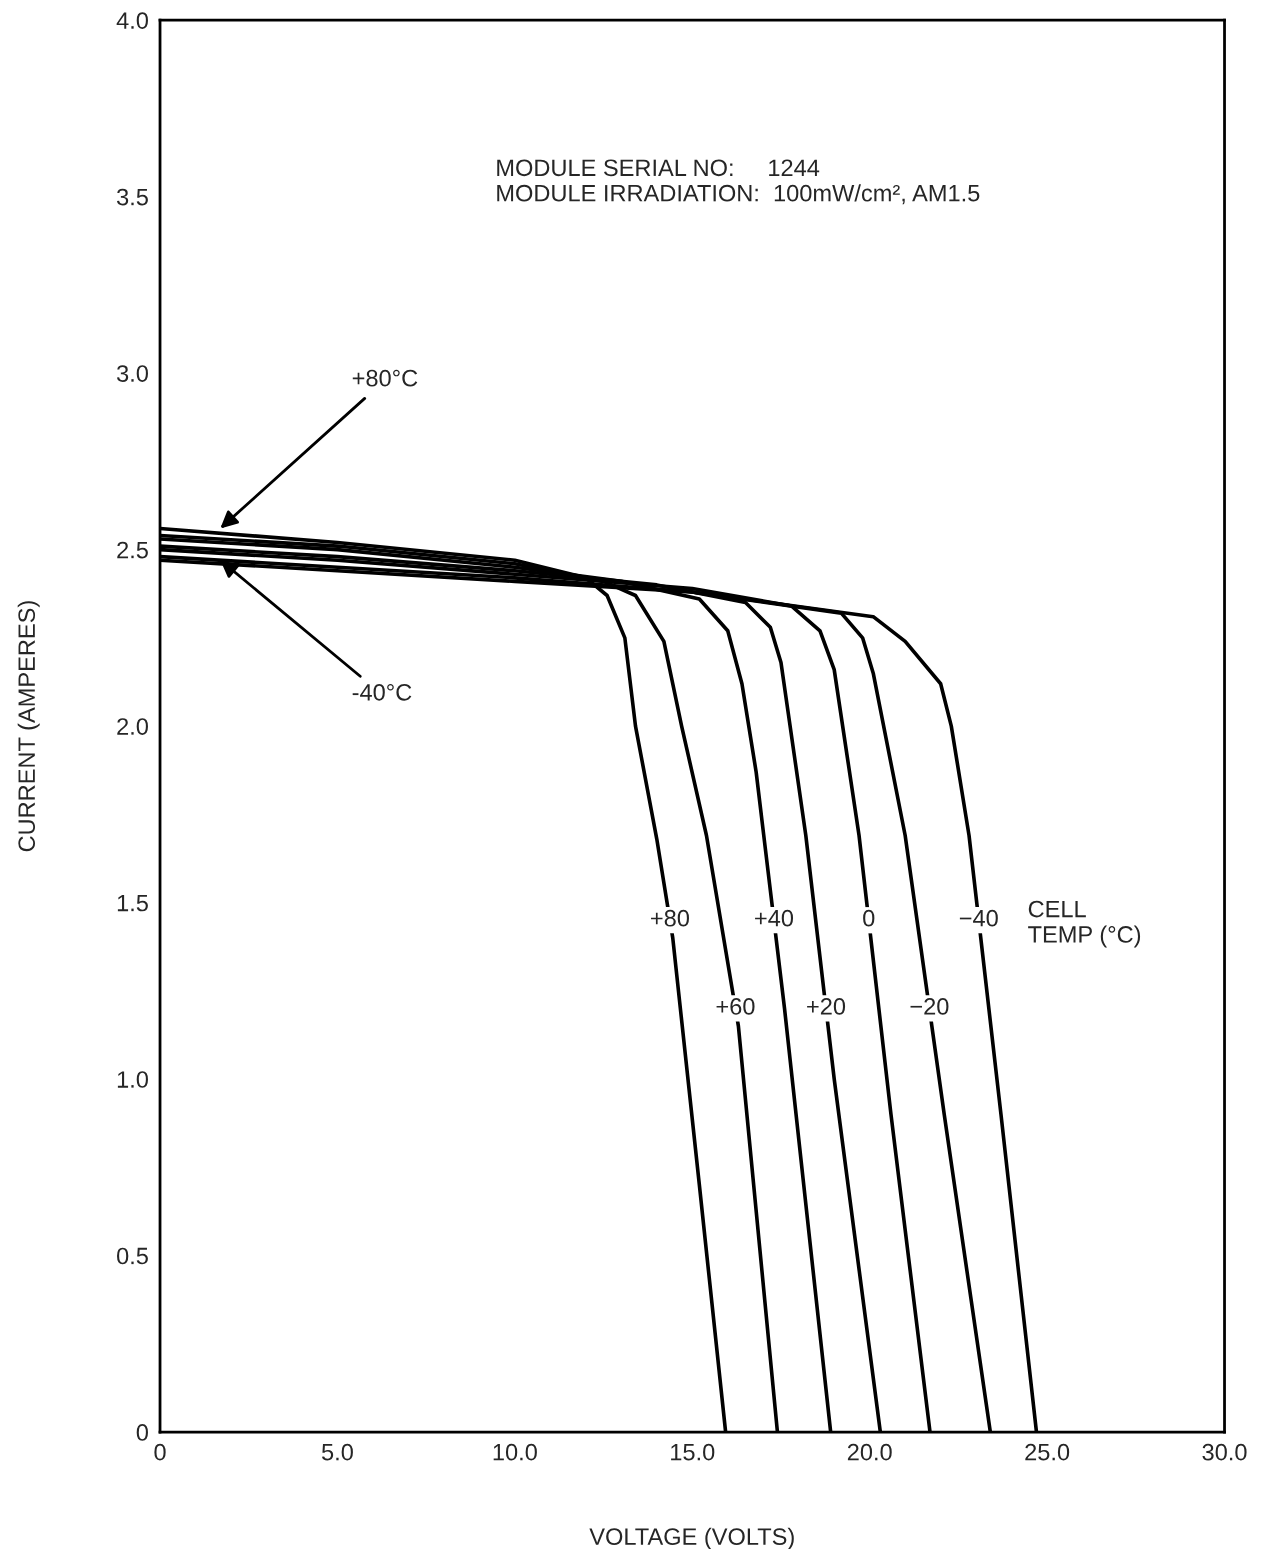  What do you see at coordinates (132, 197) in the screenshot?
I see `y-tick-label: 3.5` at bounding box center [132, 197].